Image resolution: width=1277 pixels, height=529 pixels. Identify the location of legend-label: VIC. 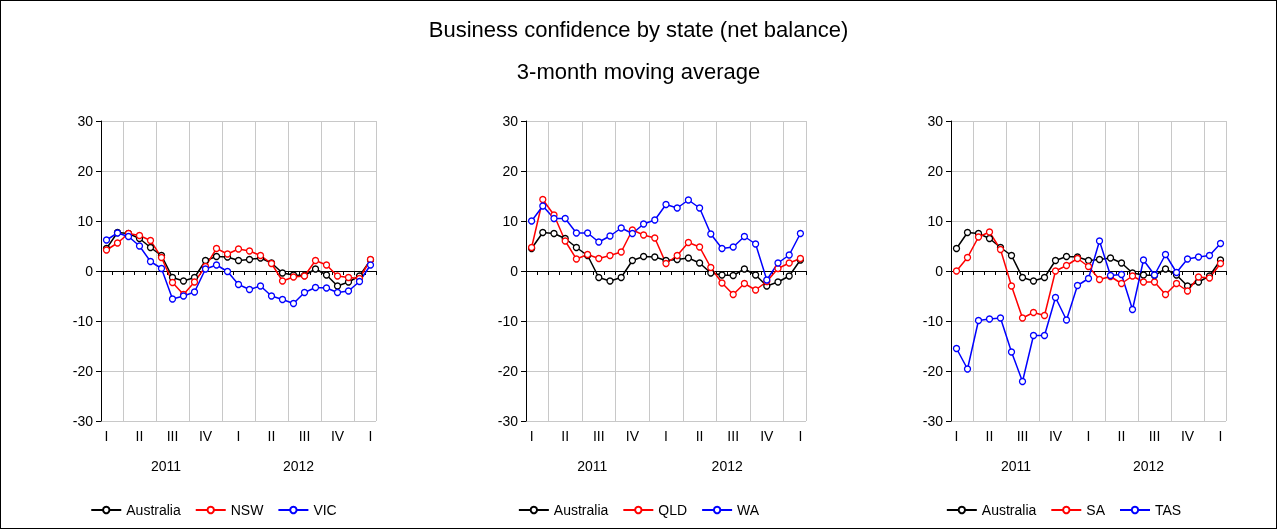
(325, 510).